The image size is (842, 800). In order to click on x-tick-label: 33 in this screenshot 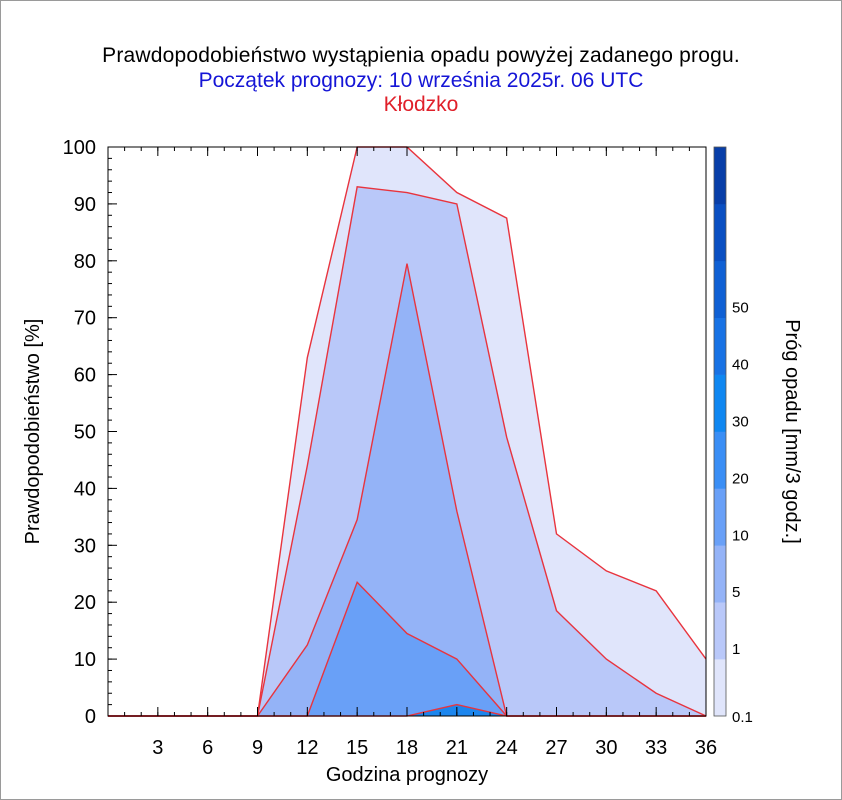, I will do `click(656, 748)`.